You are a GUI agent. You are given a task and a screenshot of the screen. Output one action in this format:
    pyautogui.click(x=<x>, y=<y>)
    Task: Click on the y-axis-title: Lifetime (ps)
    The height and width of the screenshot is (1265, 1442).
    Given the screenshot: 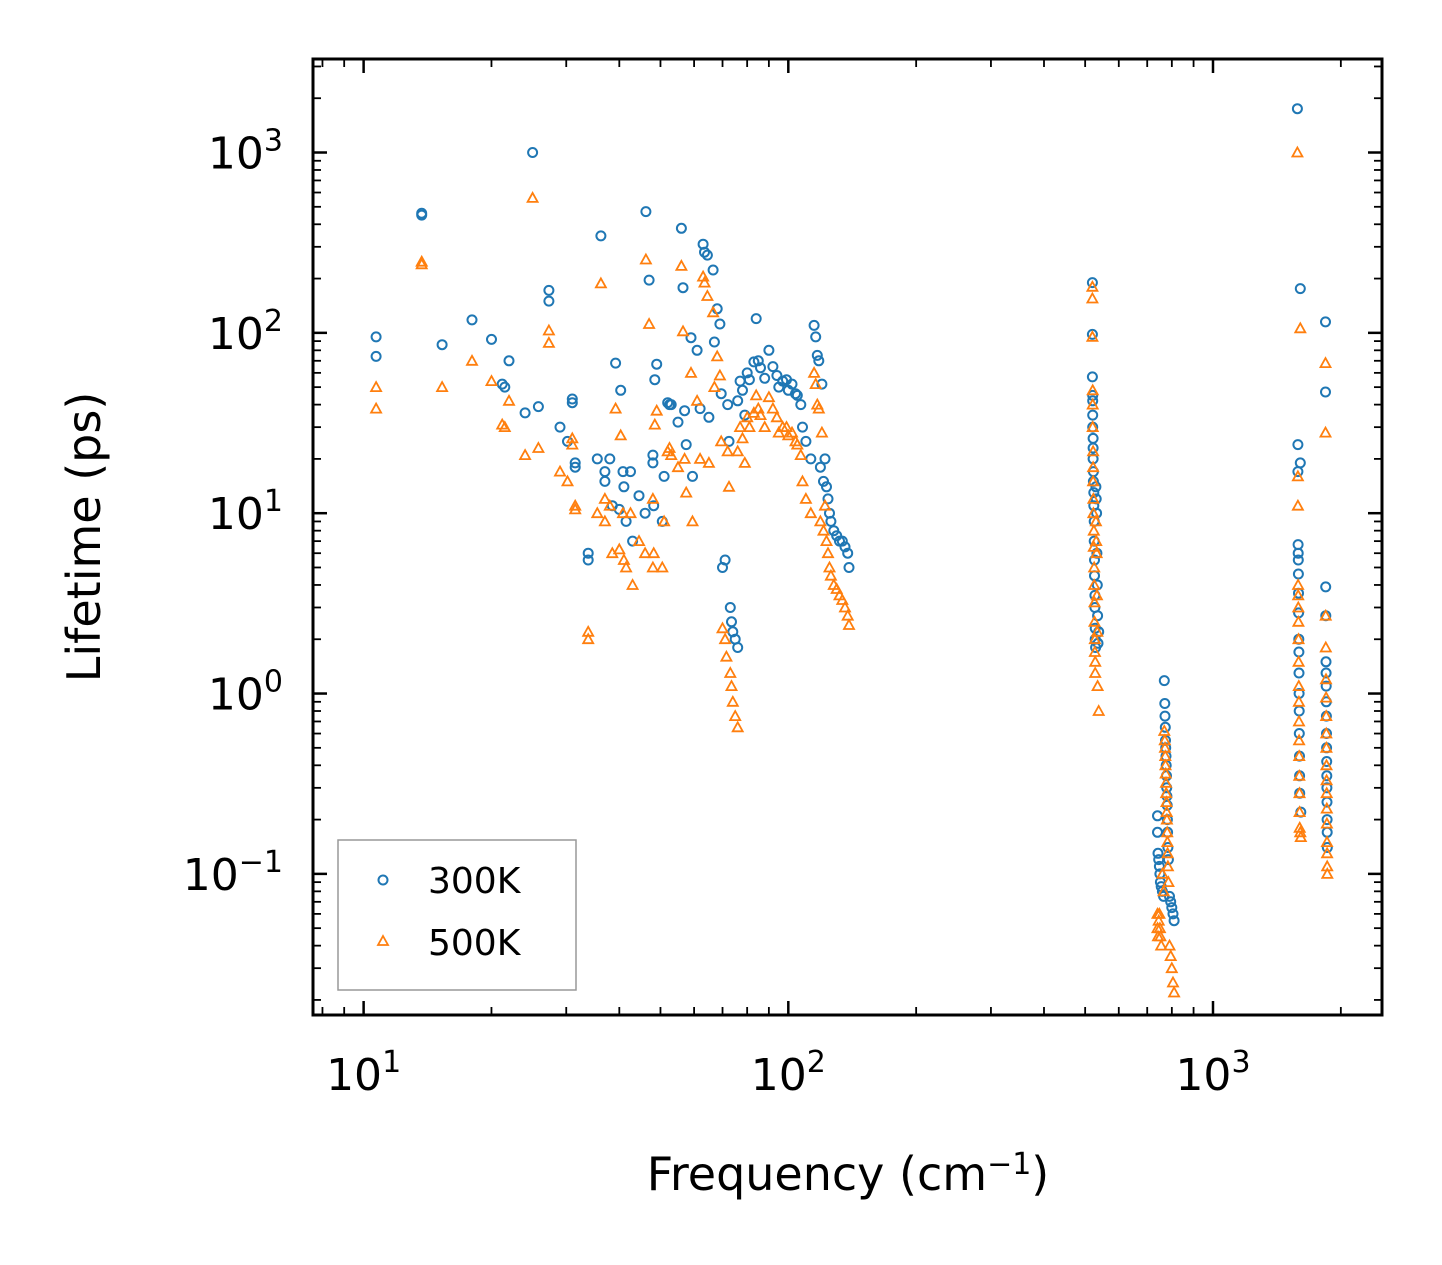 What is the action you would take?
    pyautogui.click(x=84, y=537)
    